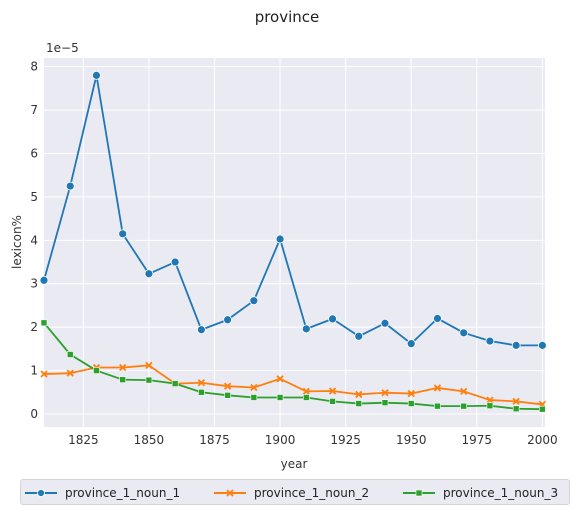 This screenshot has width=580, height=515. I want to click on x-tick-label: 1900, so click(280, 440).